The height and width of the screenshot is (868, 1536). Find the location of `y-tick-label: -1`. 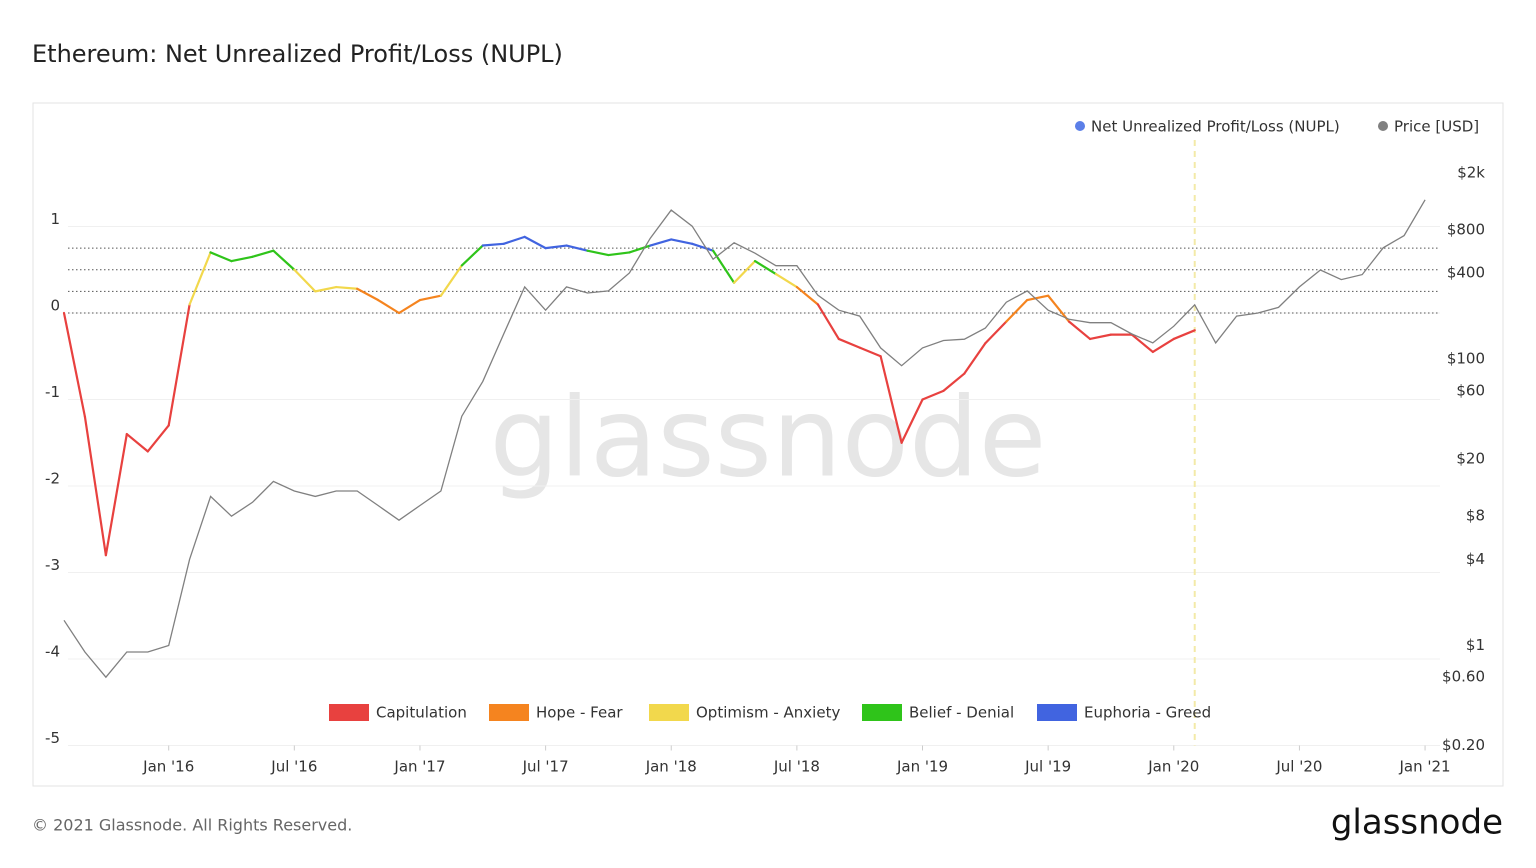

y-tick-label: -1 is located at coordinates (52, 392).